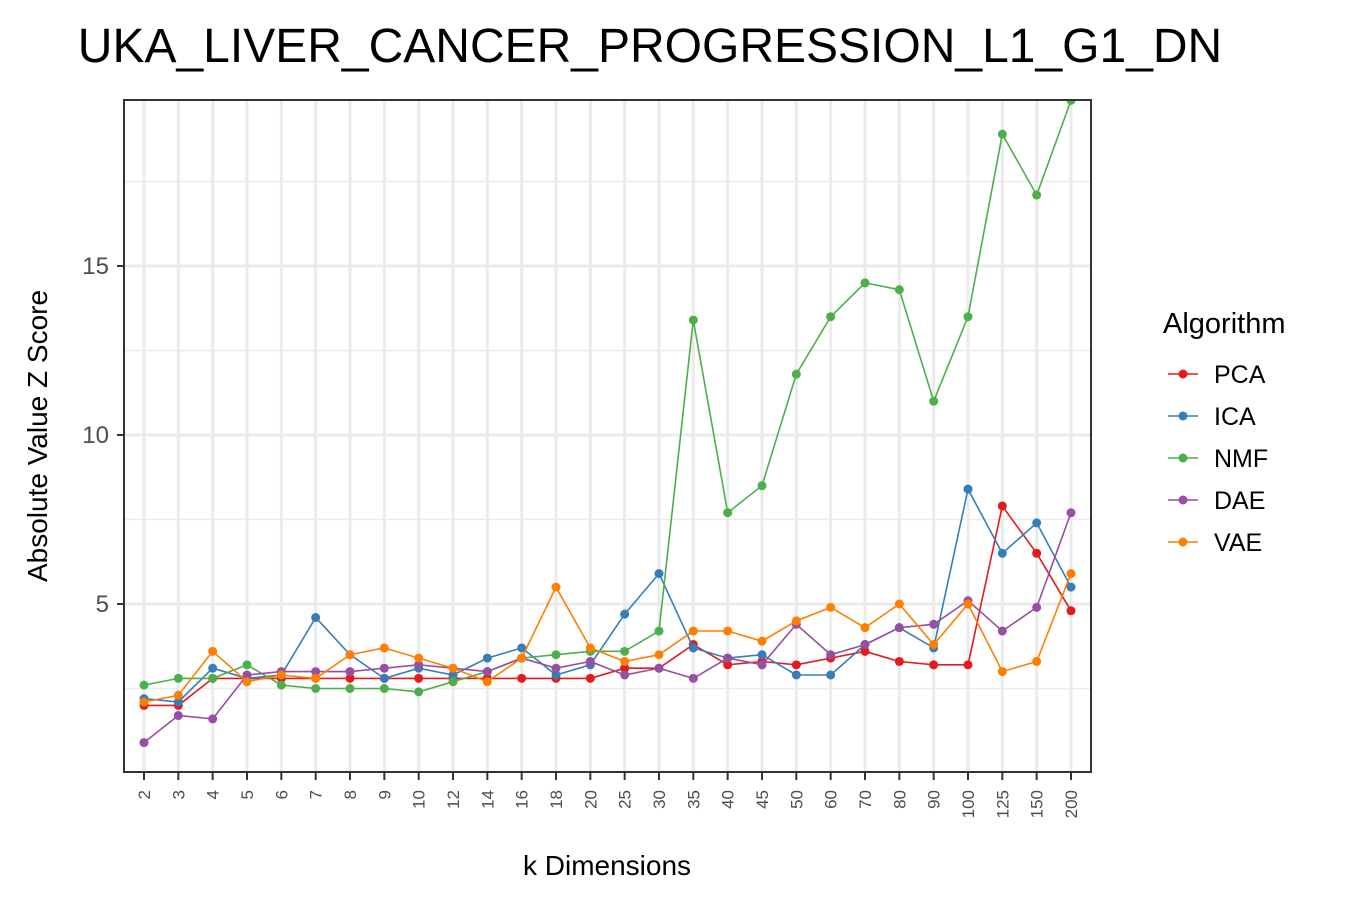 The width and height of the screenshot is (1350, 900). I want to click on legend-marker-dae, so click(1183, 500).